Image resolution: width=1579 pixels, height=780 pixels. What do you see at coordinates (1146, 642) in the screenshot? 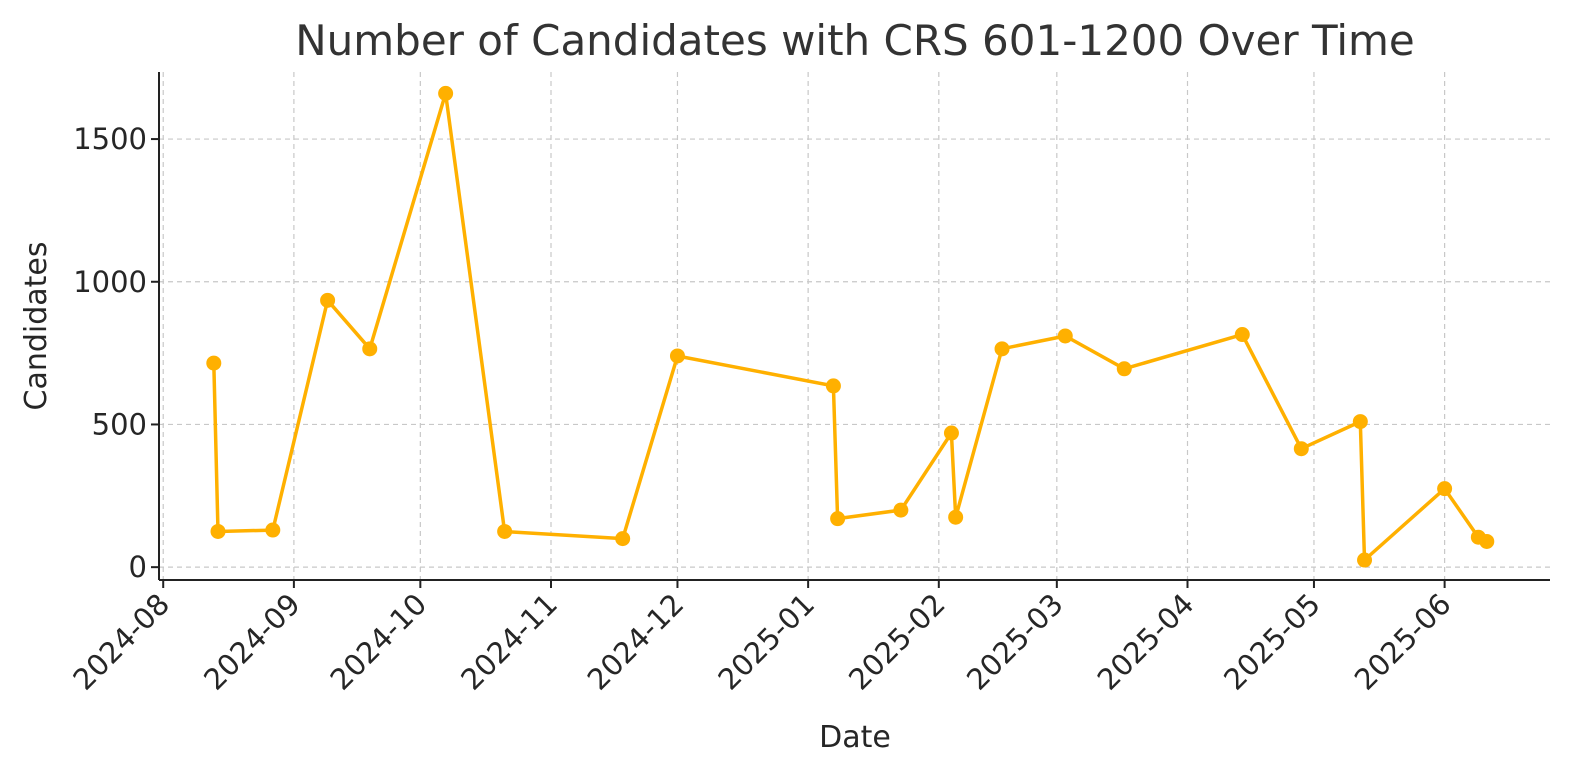
I see `x-tick-label: 2025-04` at bounding box center [1146, 642].